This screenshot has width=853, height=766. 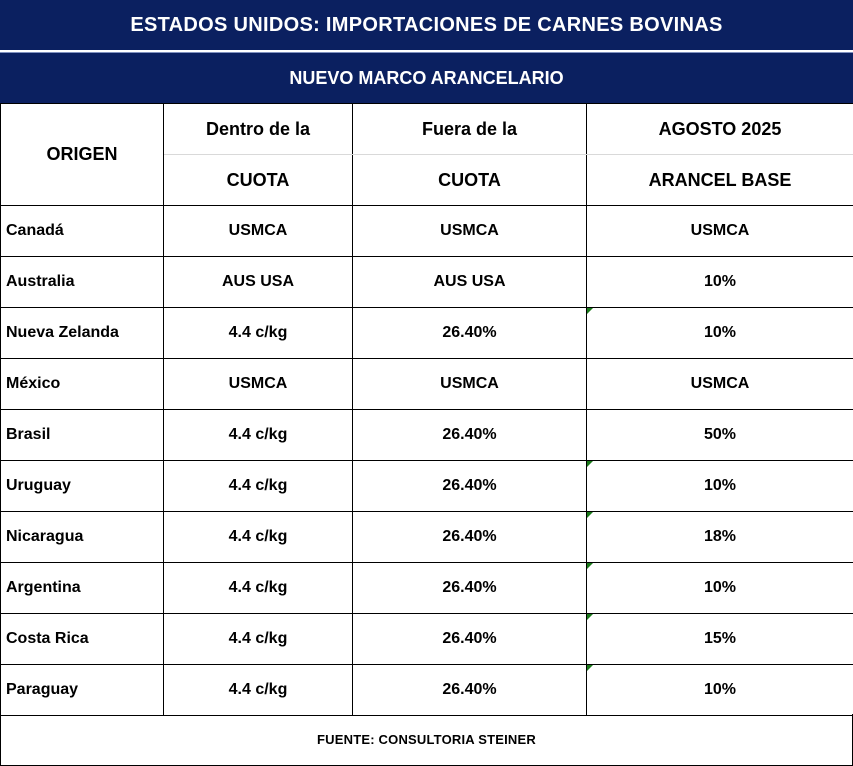 I want to click on table-row: Paraguay 4.4 c/kg 26.40% 10%, so click(x=426, y=690).